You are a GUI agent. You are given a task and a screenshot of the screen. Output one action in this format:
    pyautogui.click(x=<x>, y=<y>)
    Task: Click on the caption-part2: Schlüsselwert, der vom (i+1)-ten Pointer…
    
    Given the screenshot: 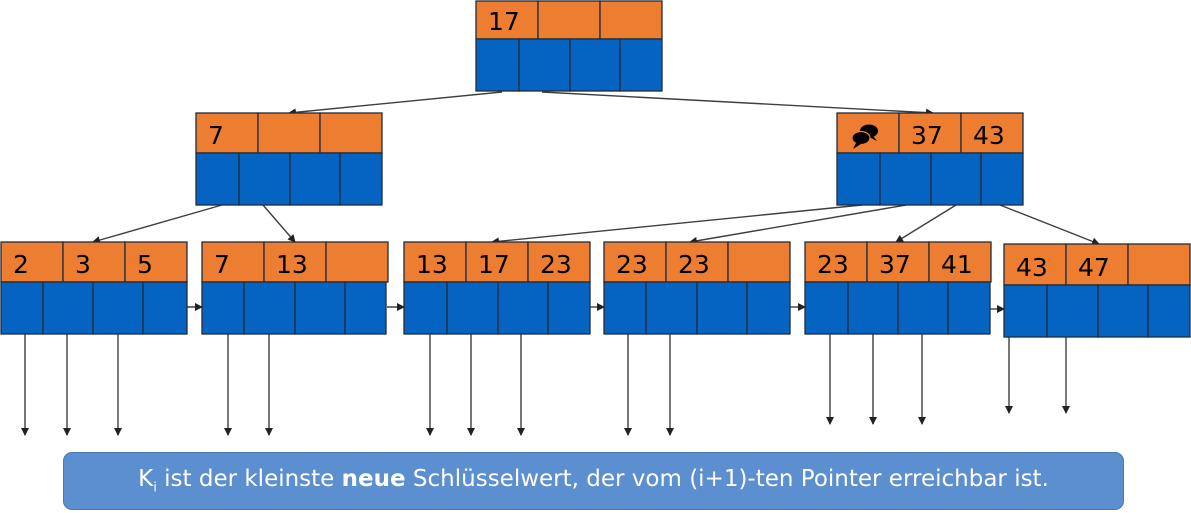 What is the action you would take?
    pyautogui.click(x=727, y=479)
    